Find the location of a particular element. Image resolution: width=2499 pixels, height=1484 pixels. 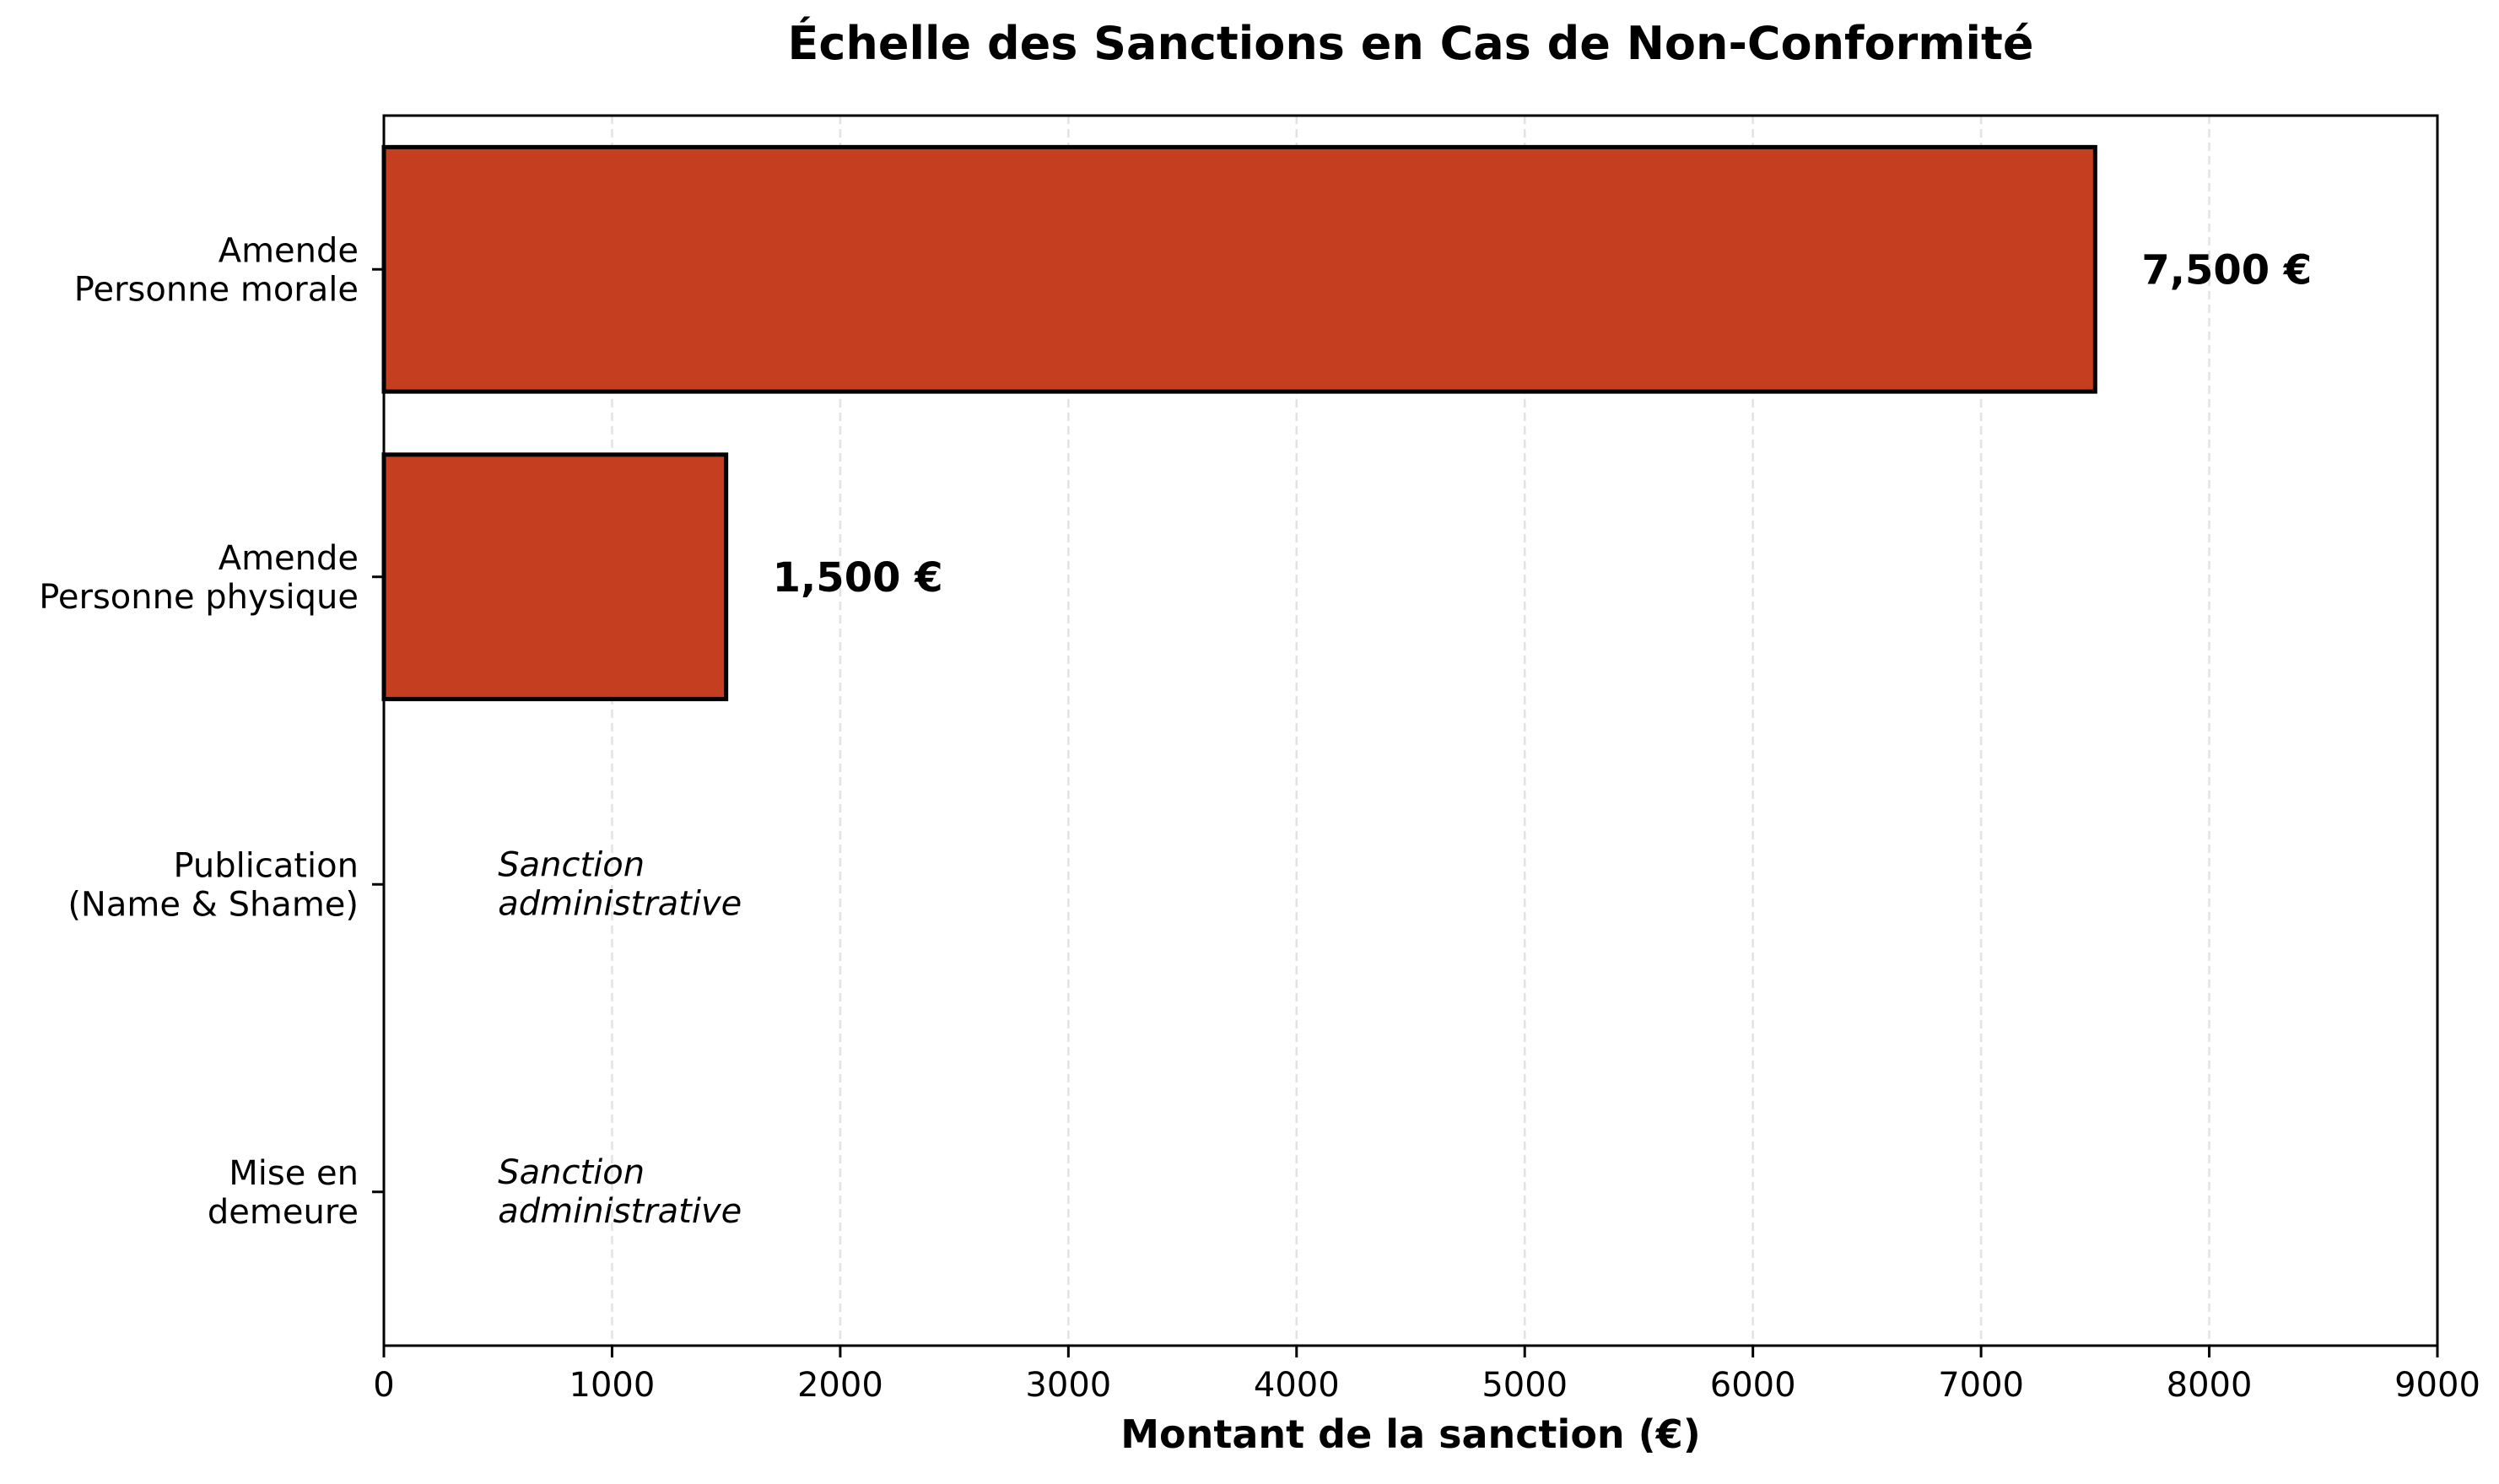

x-tick-label: 7000 is located at coordinates (1981, 1385).